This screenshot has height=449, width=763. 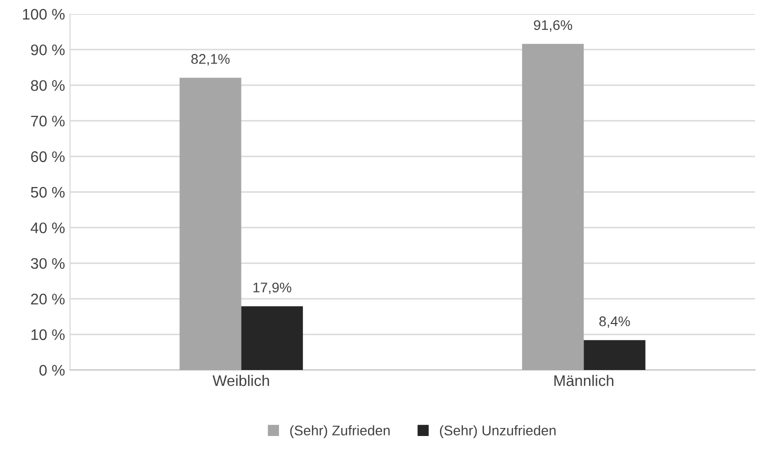 What do you see at coordinates (340, 431) in the screenshot?
I see `legend-label: (Sehr) Zufrieden` at bounding box center [340, 431].